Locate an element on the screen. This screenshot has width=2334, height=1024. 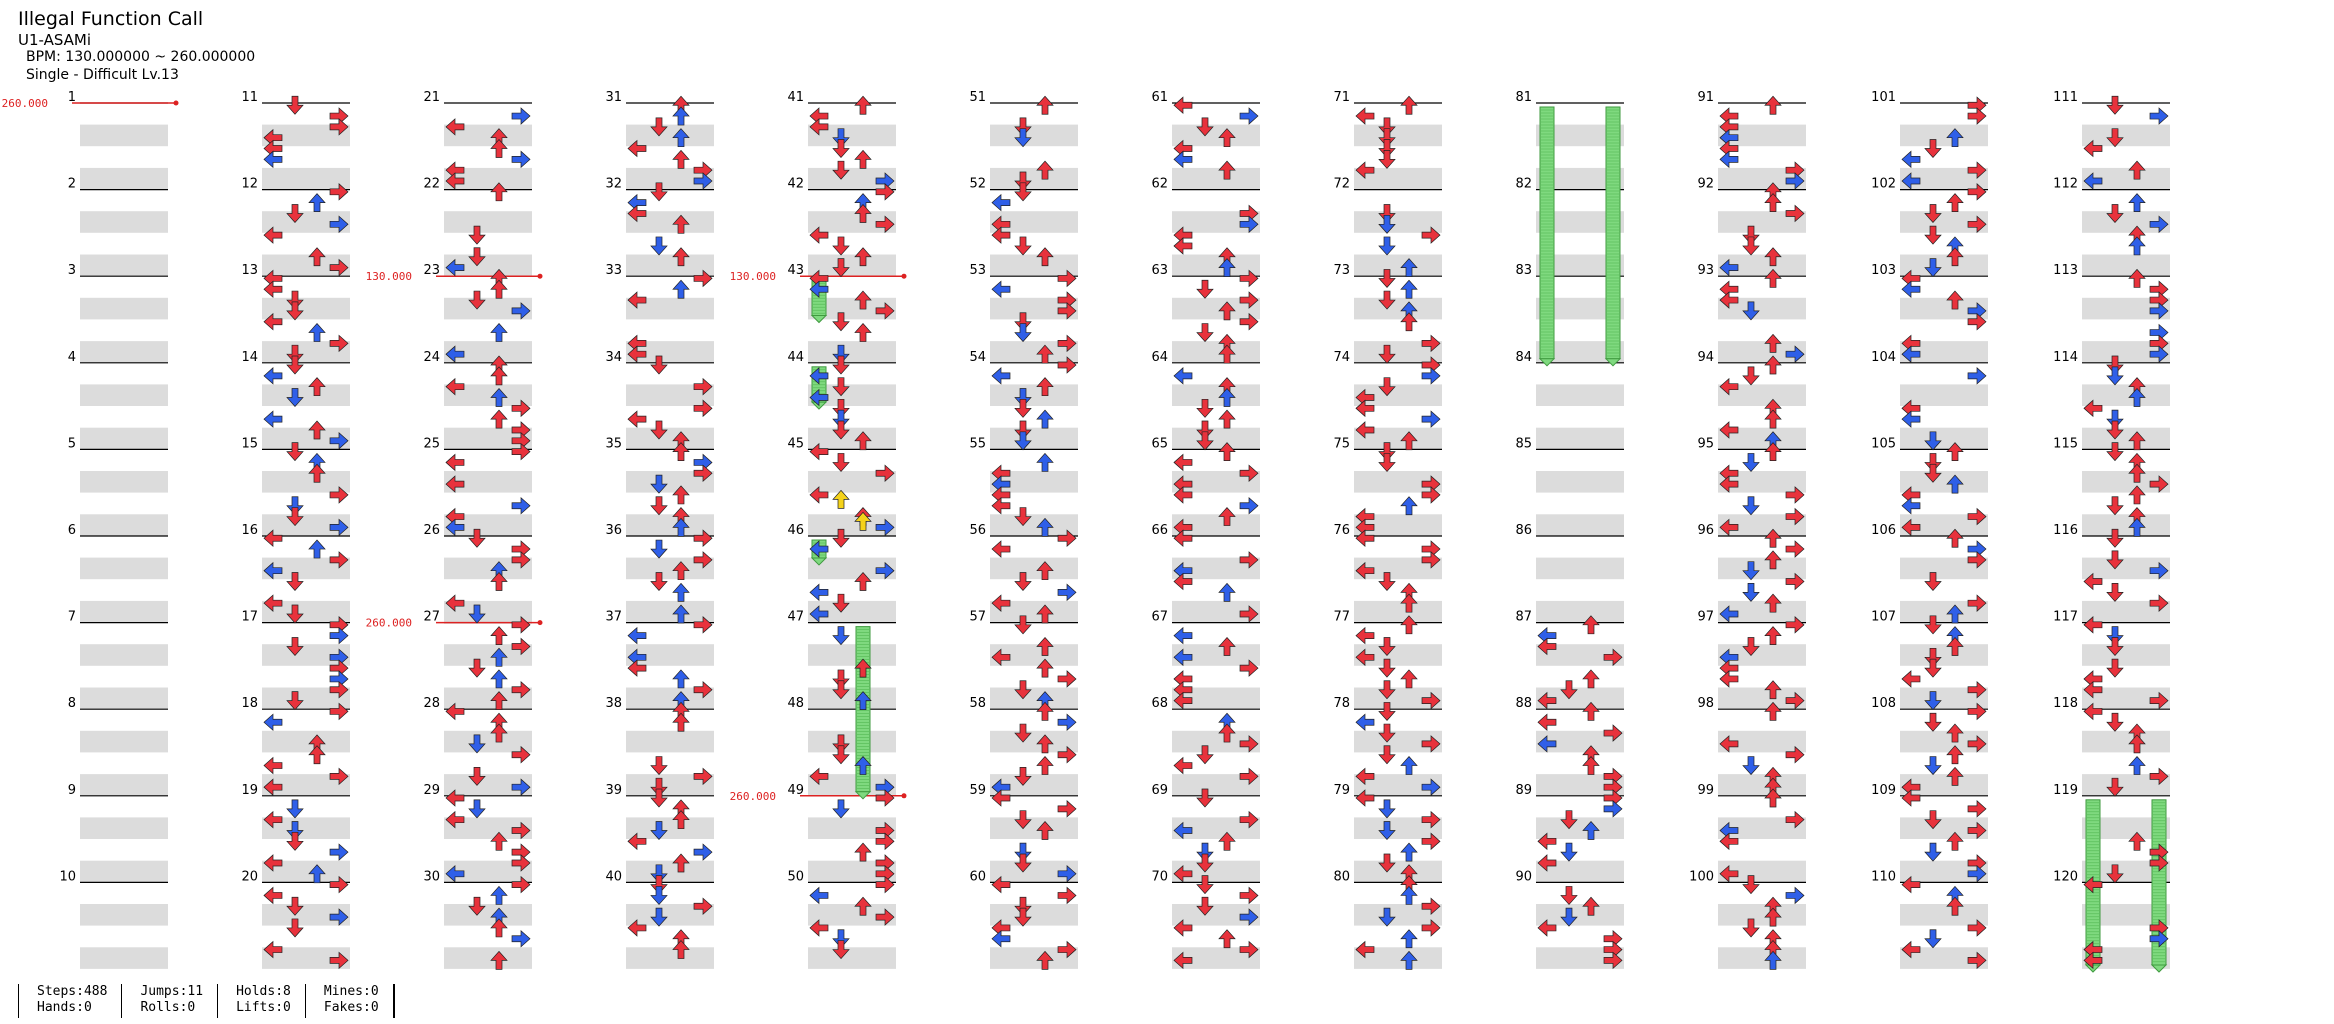
measure-number: 63 is located at coordinates (1159, 270).